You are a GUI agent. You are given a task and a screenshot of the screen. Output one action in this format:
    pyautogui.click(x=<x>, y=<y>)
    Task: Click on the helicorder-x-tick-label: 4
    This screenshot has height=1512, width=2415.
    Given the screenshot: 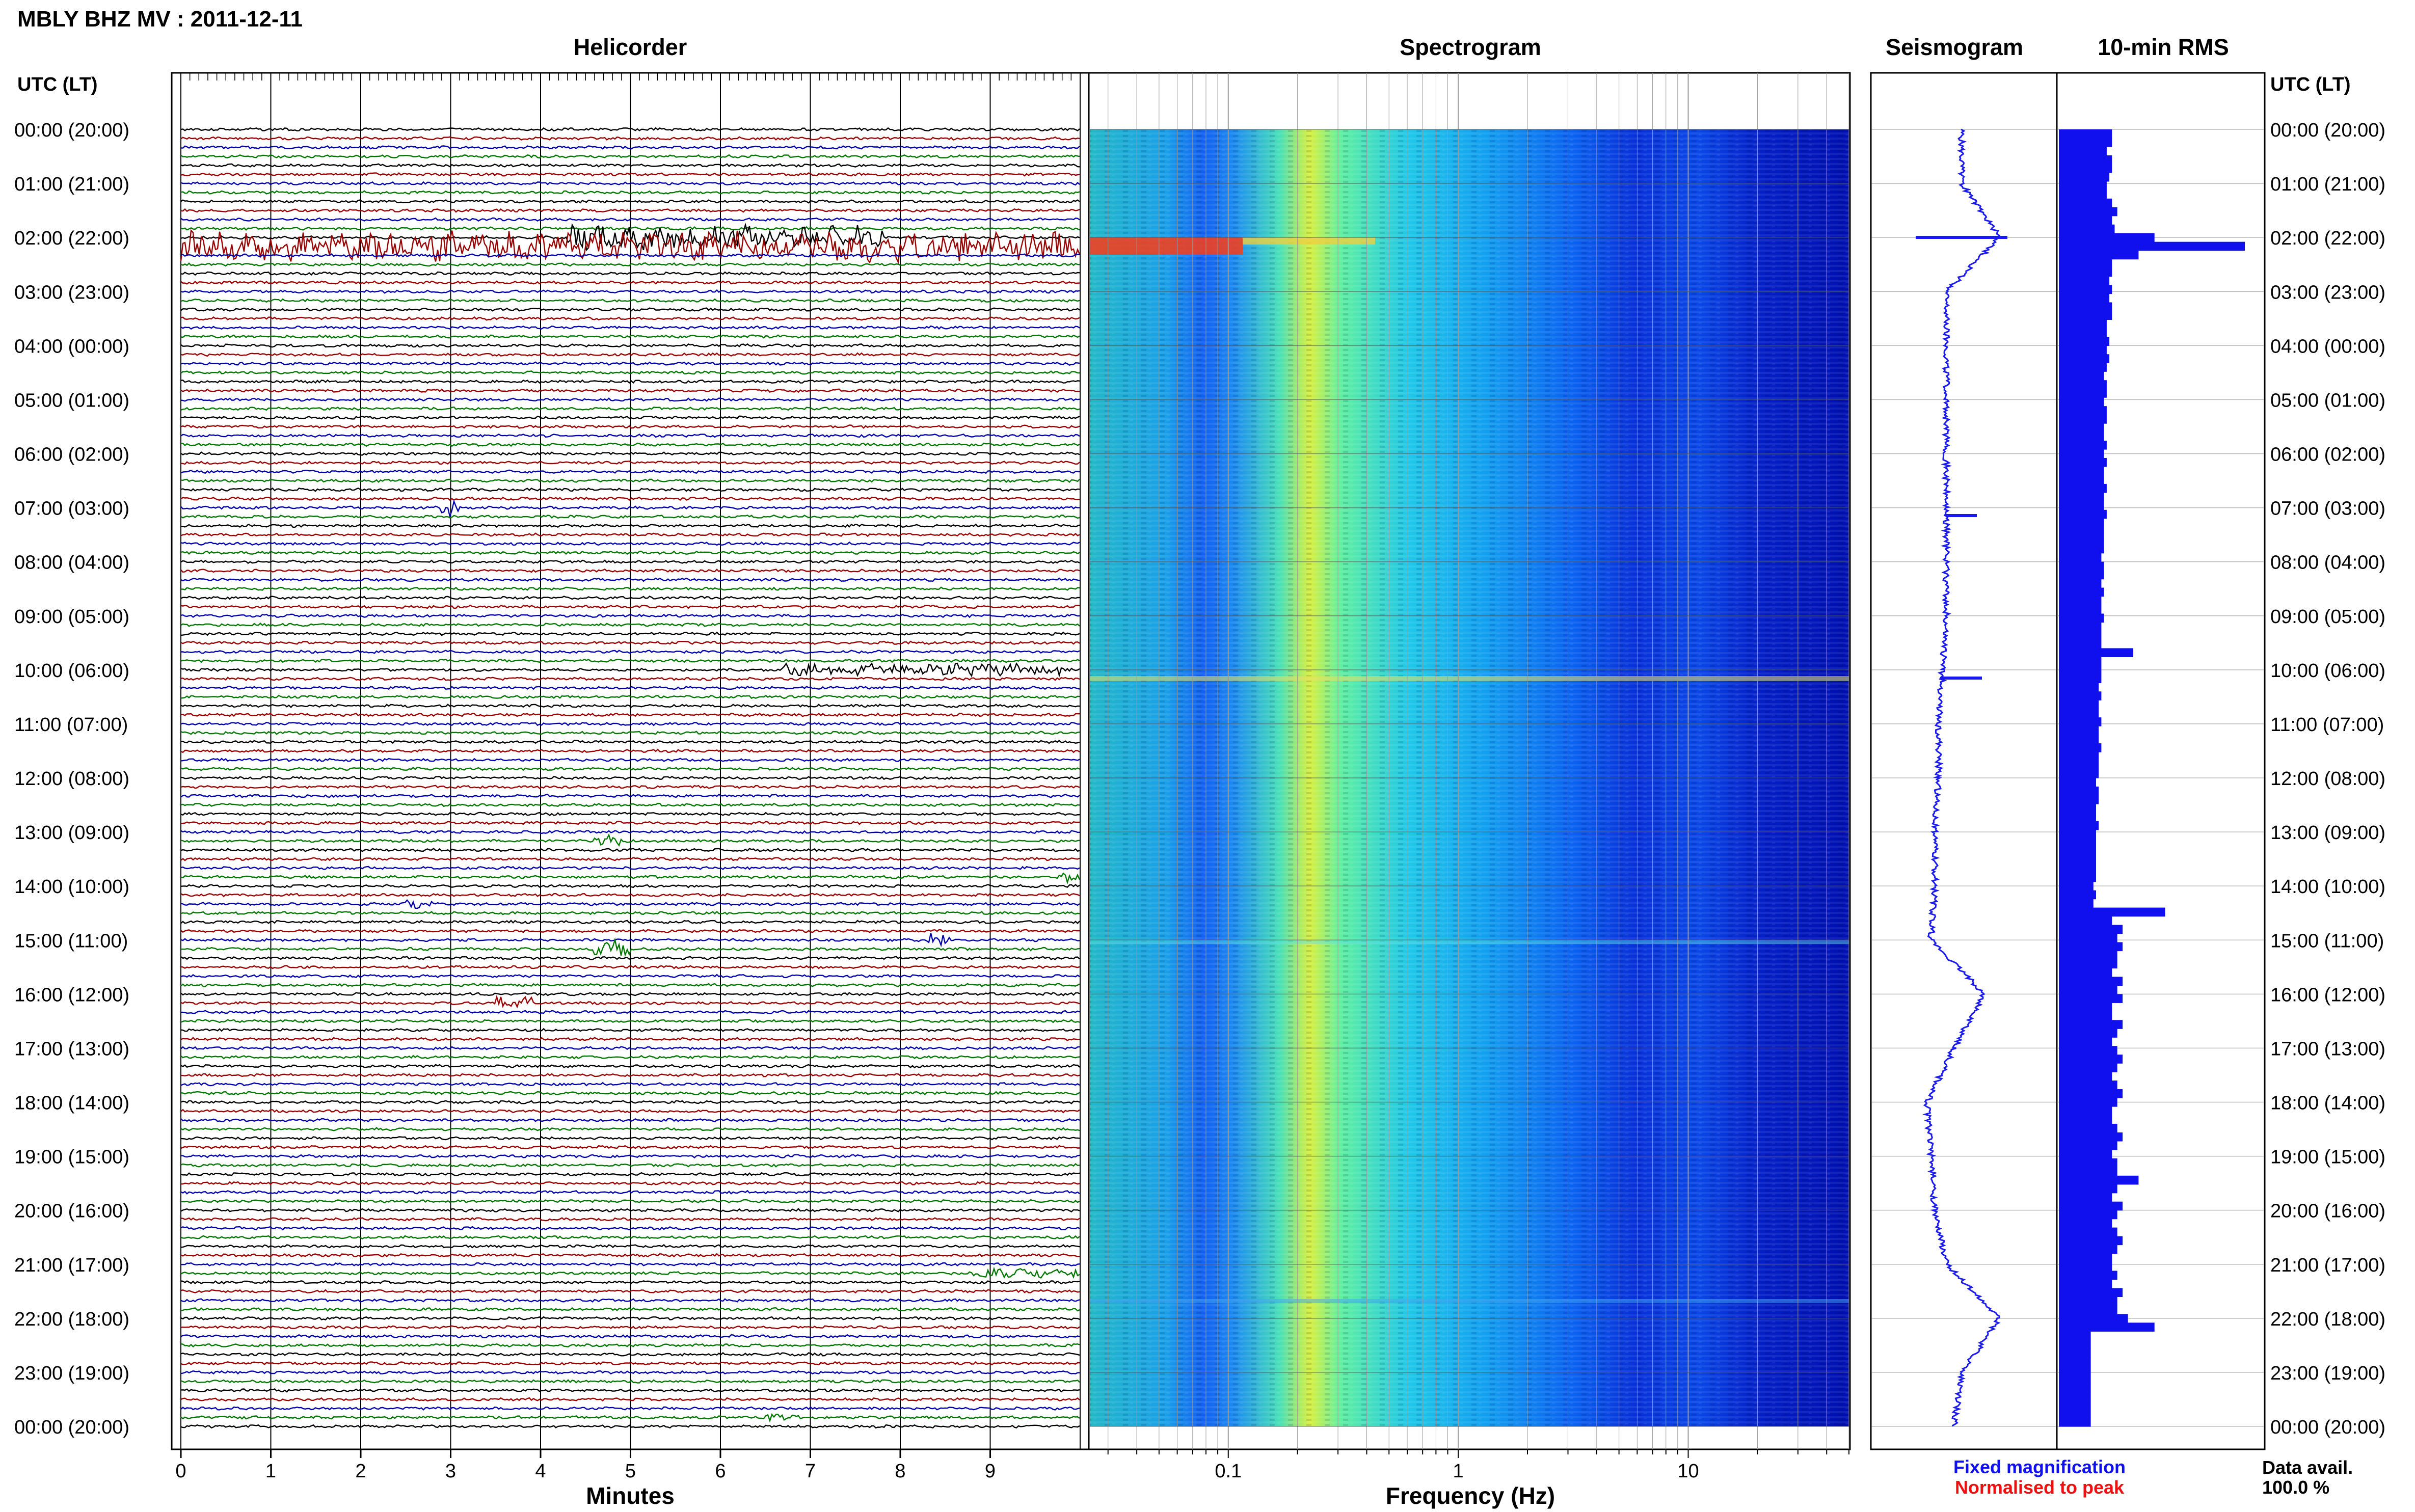 What is the action you would take?
    pyautogui.click(x=541, y=1471)
    